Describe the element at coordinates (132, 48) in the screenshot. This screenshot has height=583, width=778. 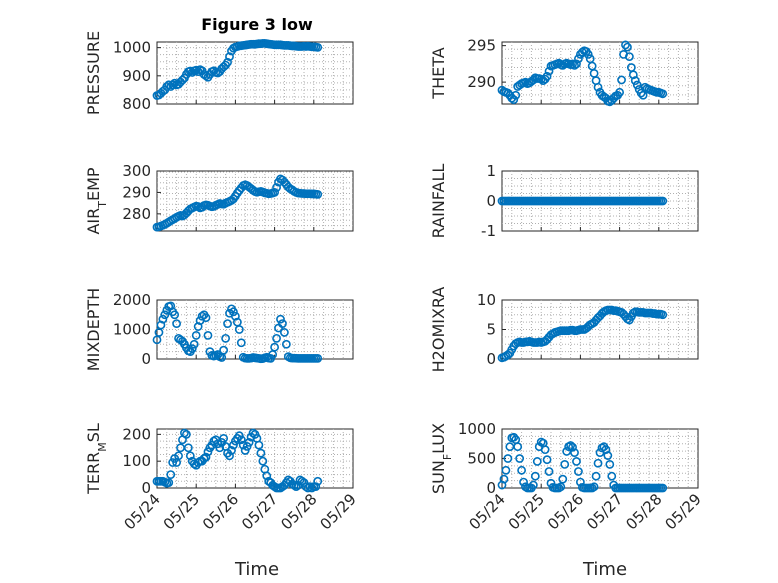
I see `y-tick-label: 1000` at that location.